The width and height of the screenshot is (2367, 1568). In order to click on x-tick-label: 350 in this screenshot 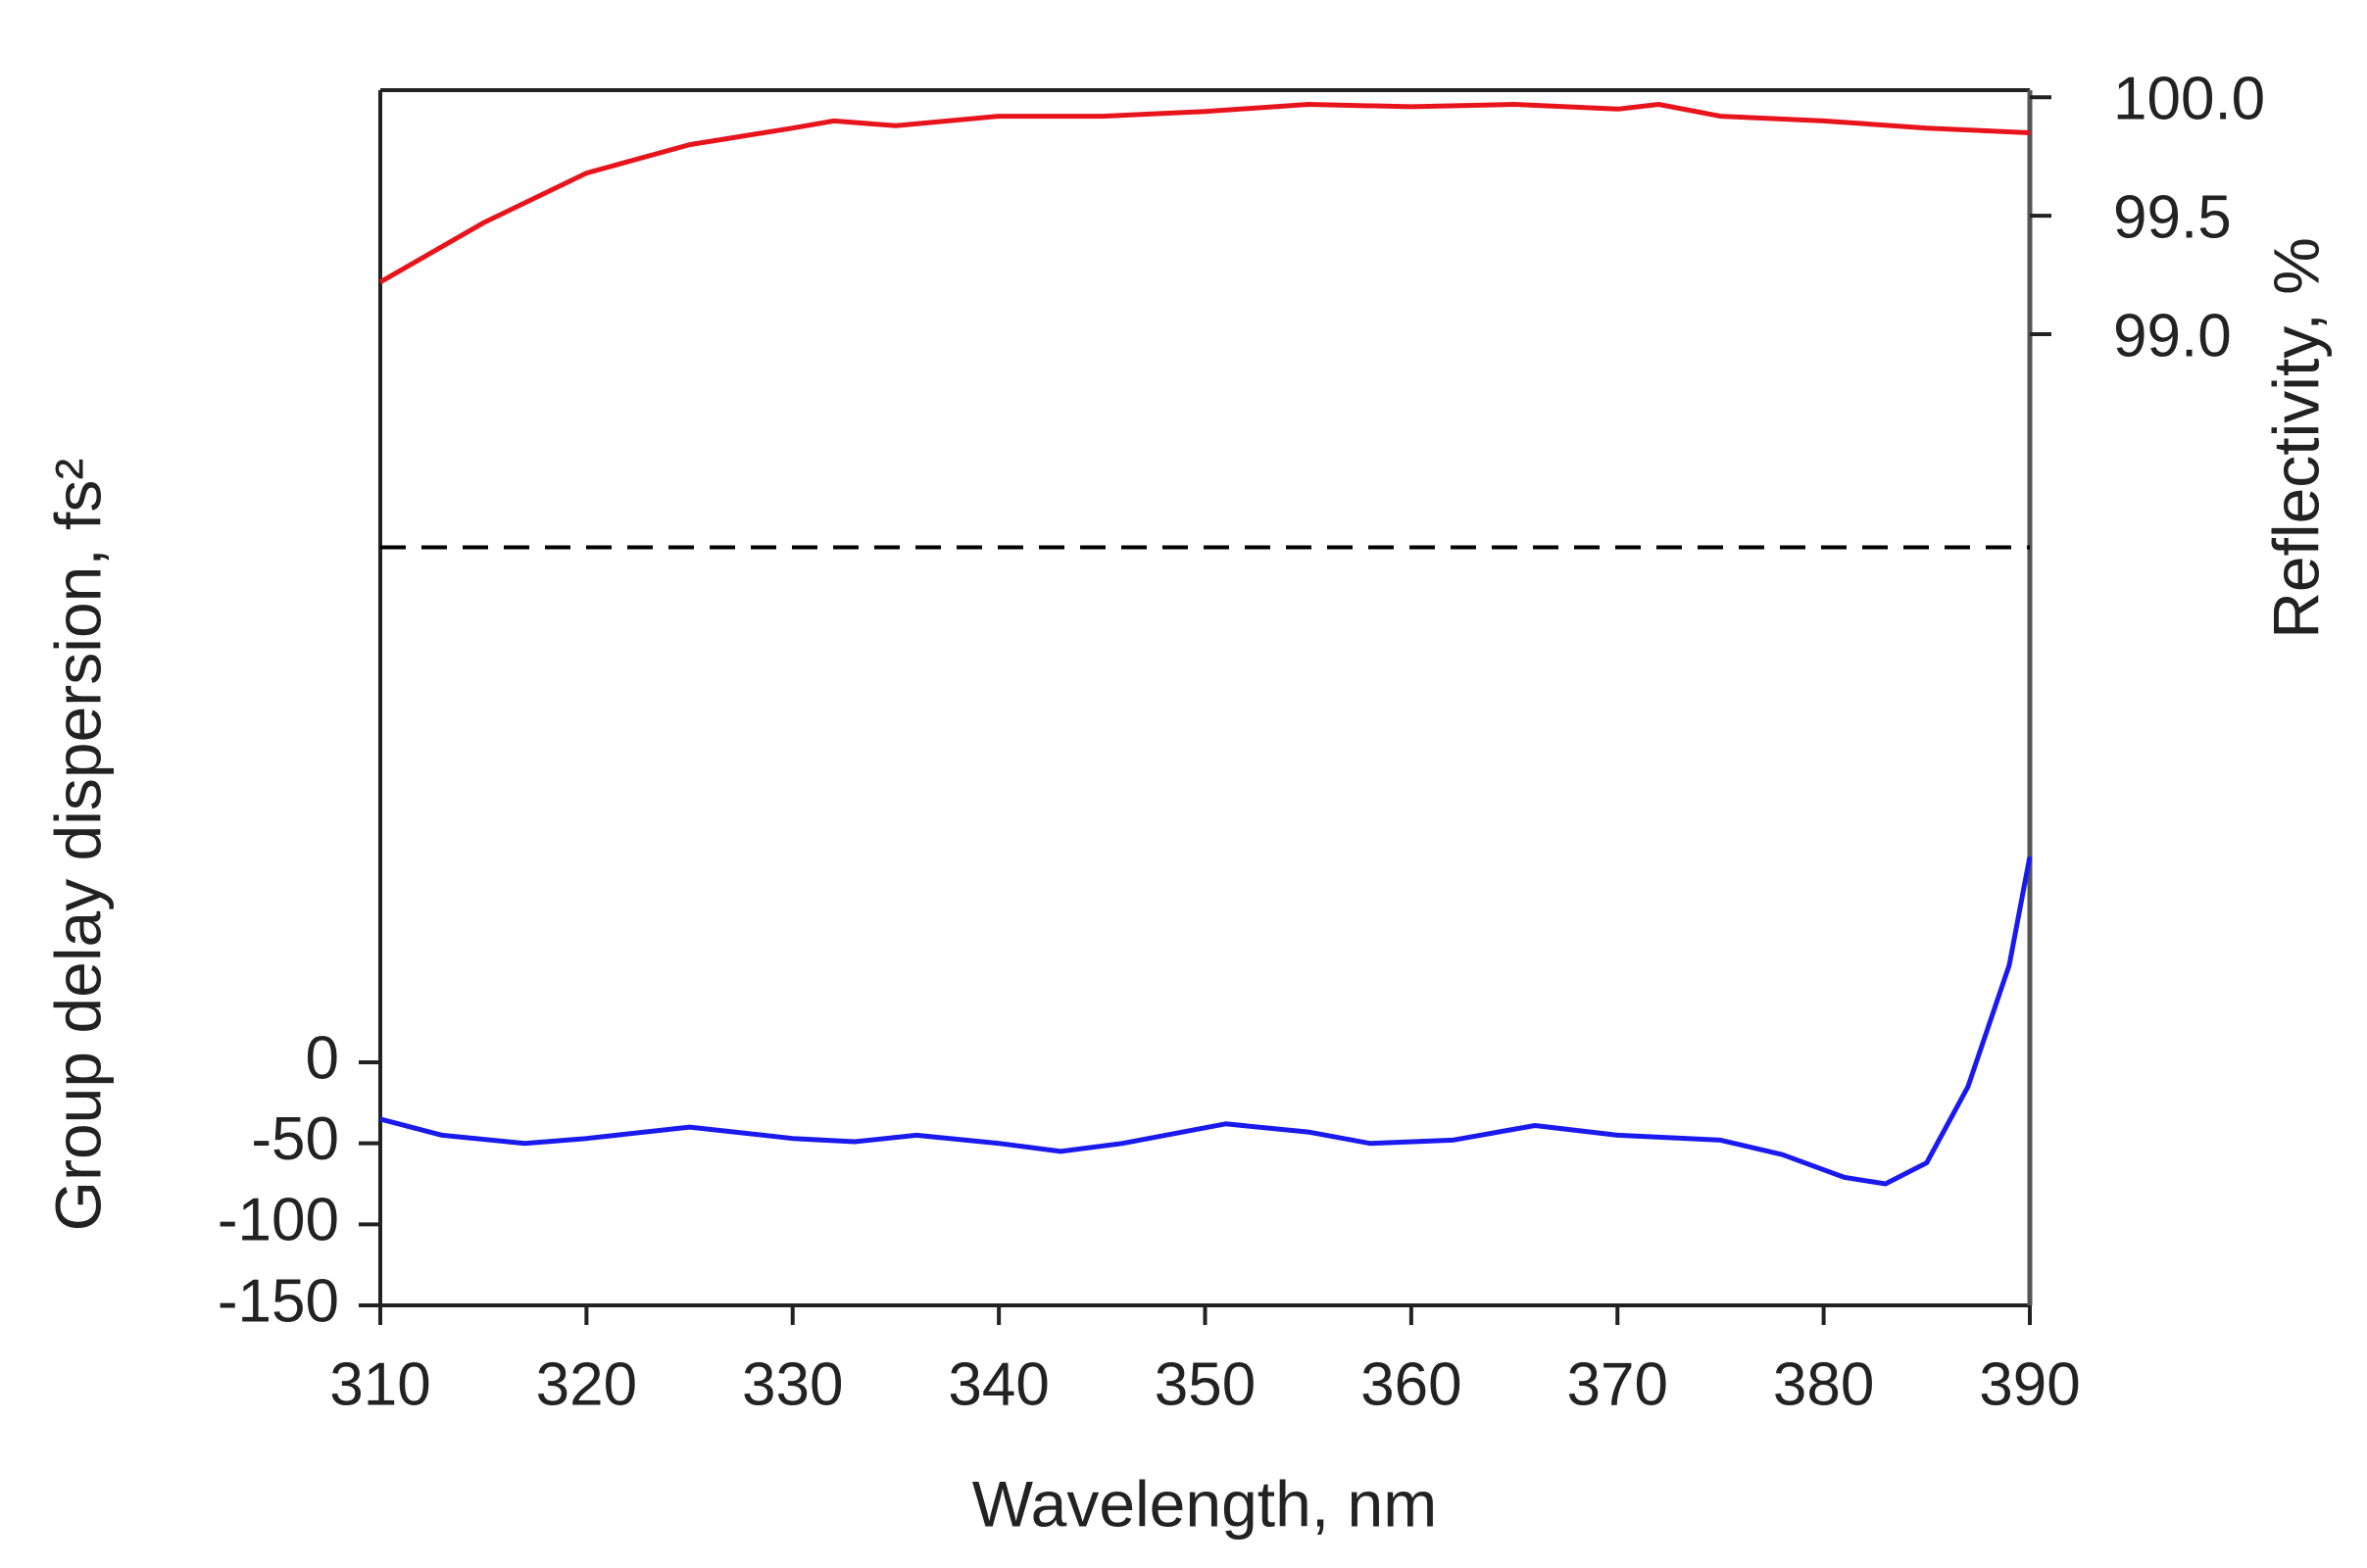, I will do `click(1206, 1384)`.